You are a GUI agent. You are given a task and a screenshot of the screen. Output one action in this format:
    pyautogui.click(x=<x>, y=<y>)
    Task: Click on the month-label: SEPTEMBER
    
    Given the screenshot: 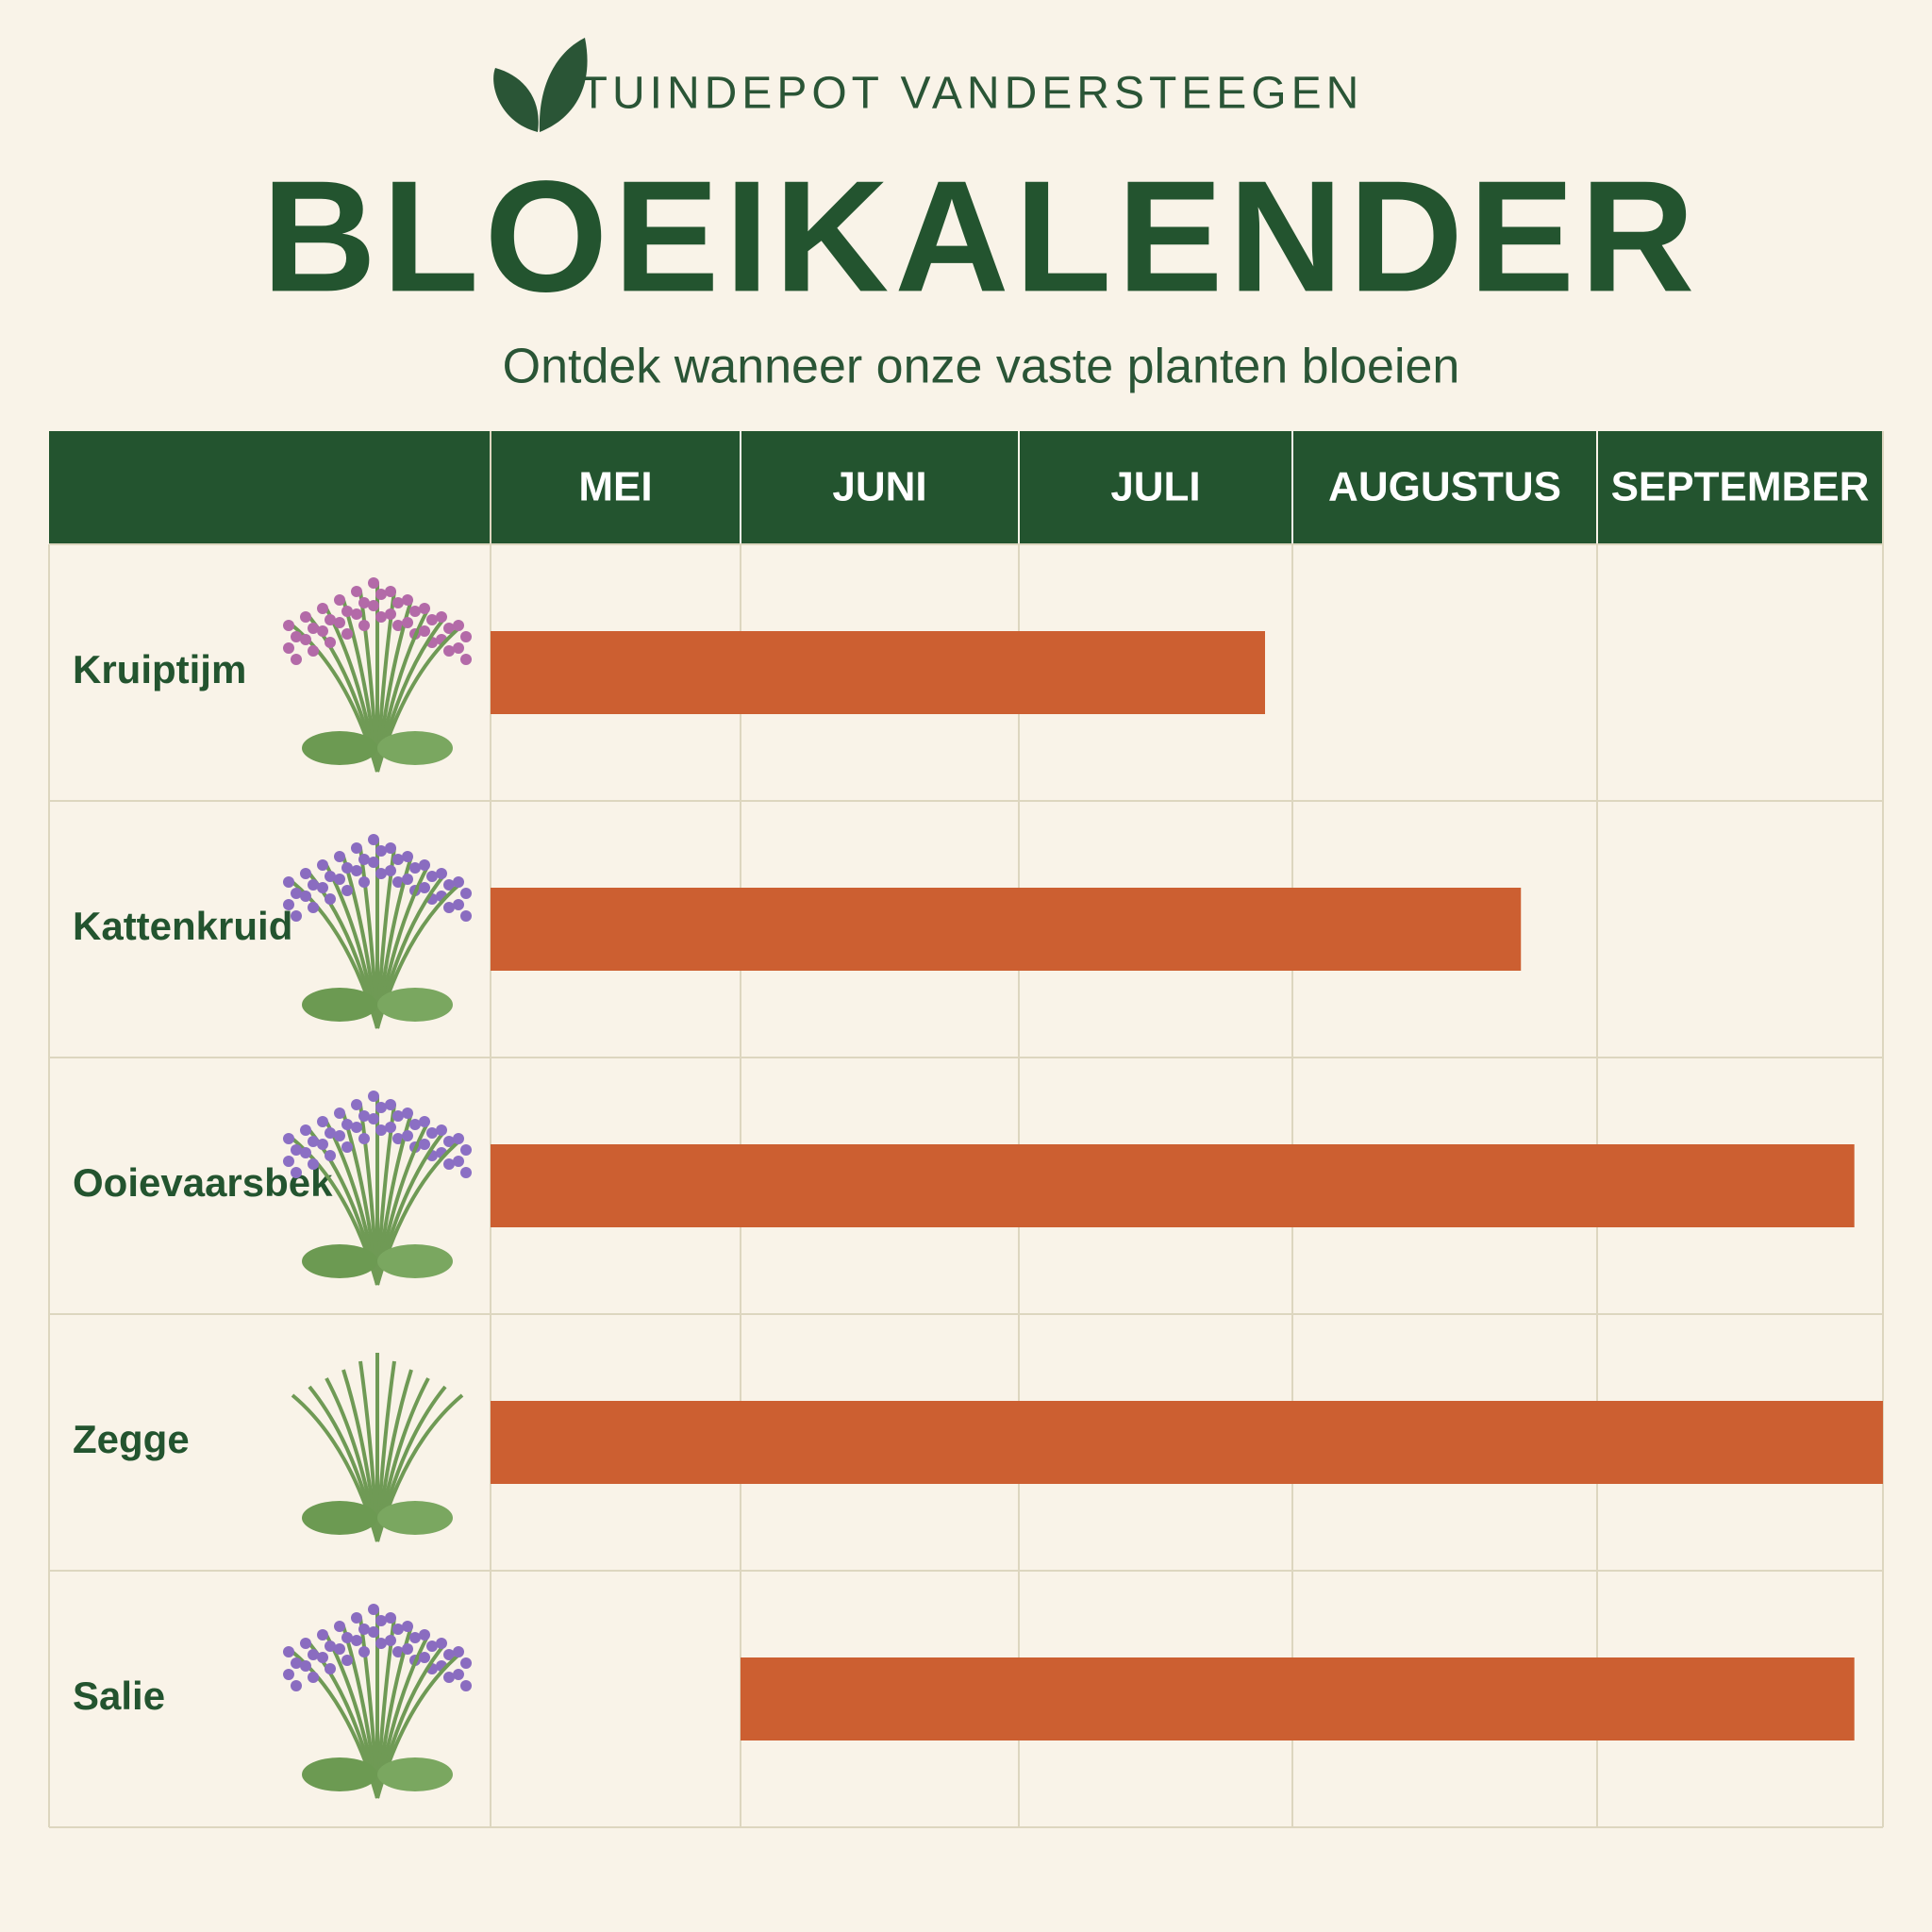 What is the action you would take?
    pyautogui.click(x=1741, y=487)
    